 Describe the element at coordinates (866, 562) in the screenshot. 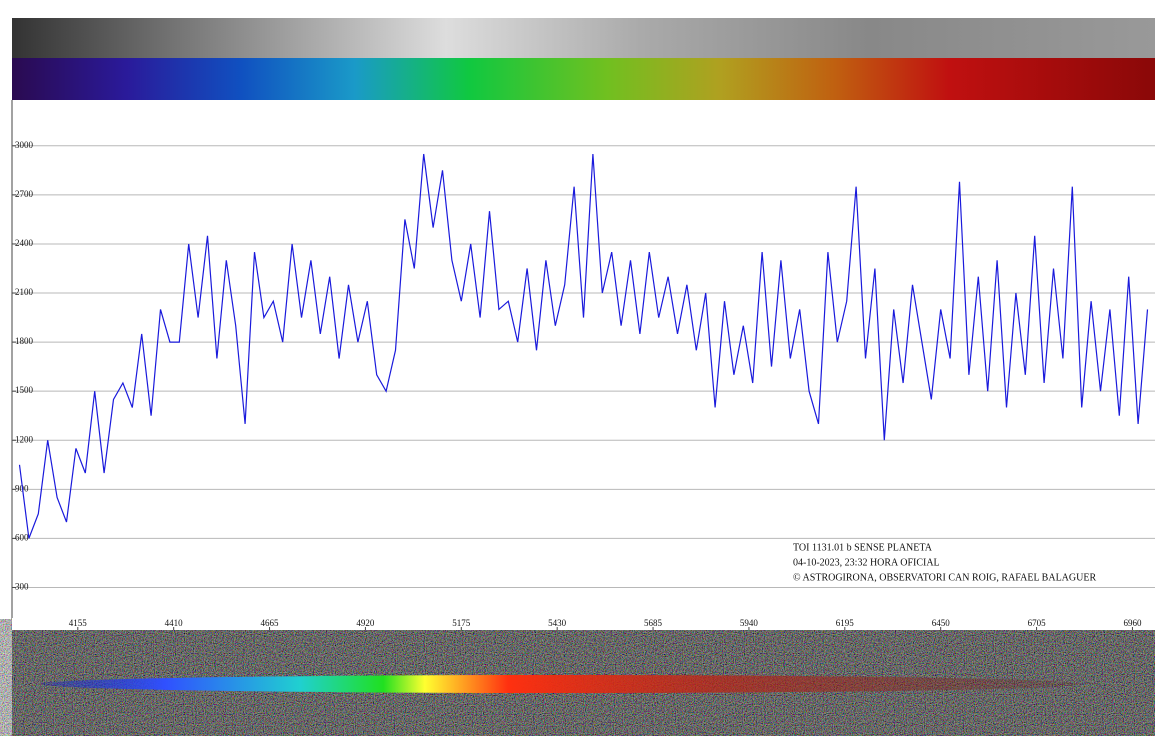

I see `annotation: 04-10-2023, 23:32 HORA OFICIAL` at that location.